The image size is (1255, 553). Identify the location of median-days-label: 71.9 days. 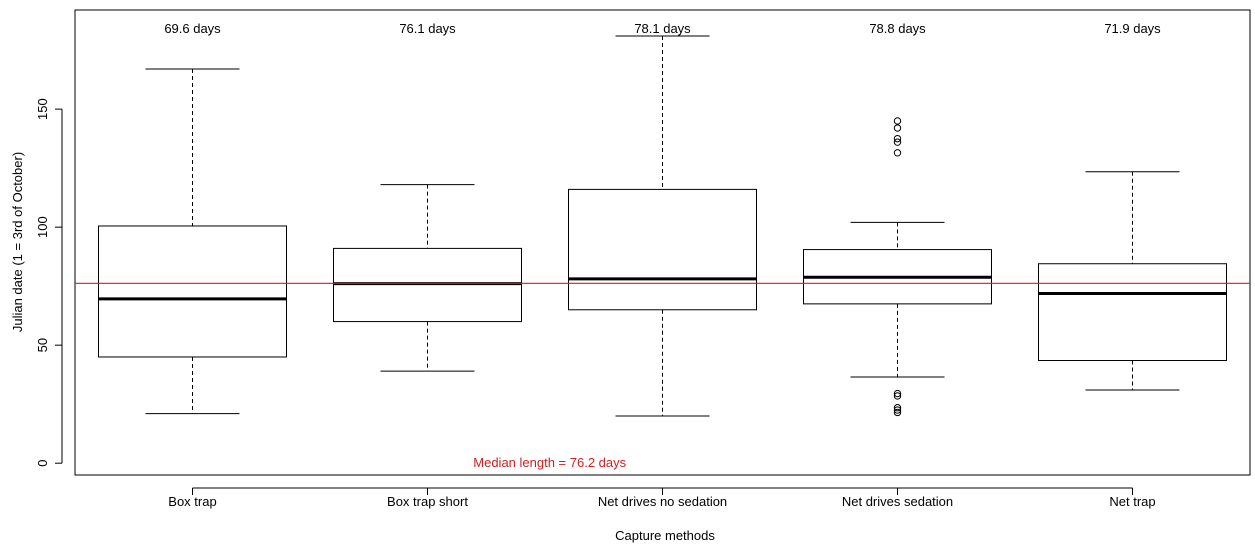
(1132, 28).